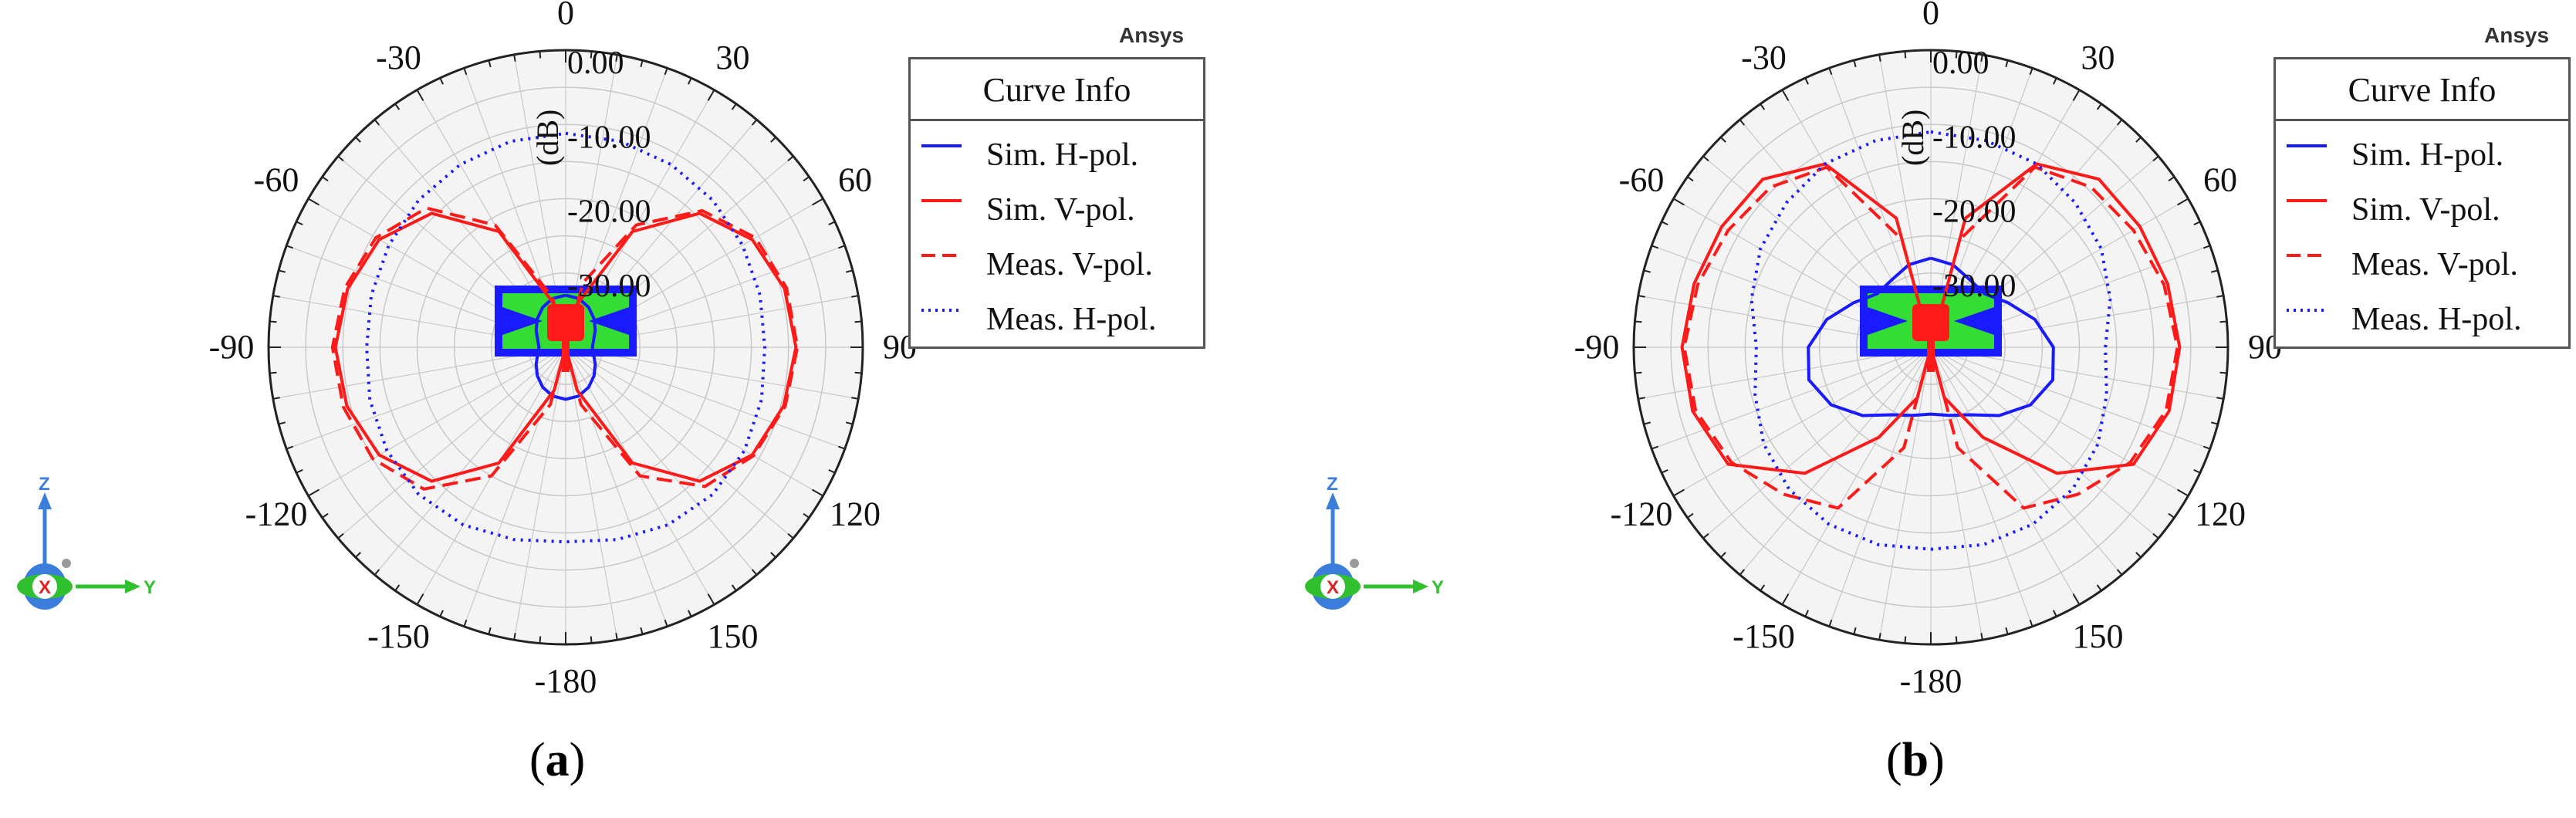 Image resolution: width=2576 pixels, height=818 pixels. What do you see at coordinates (44, 485) in the screenshot?
I see `z-axis-label: Z` at bounding box center [44, 485].